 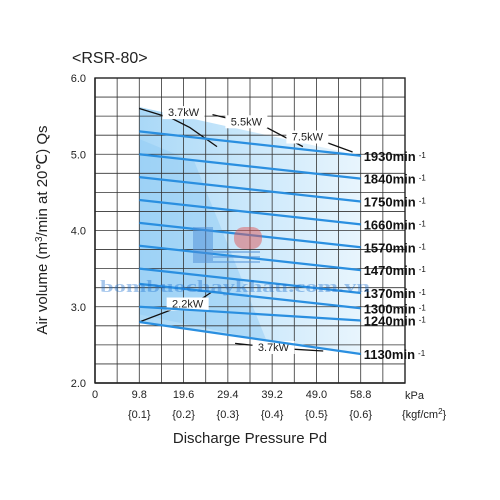 I want to click on x-unit-kpa: kPa, so click(x=415, y=396).